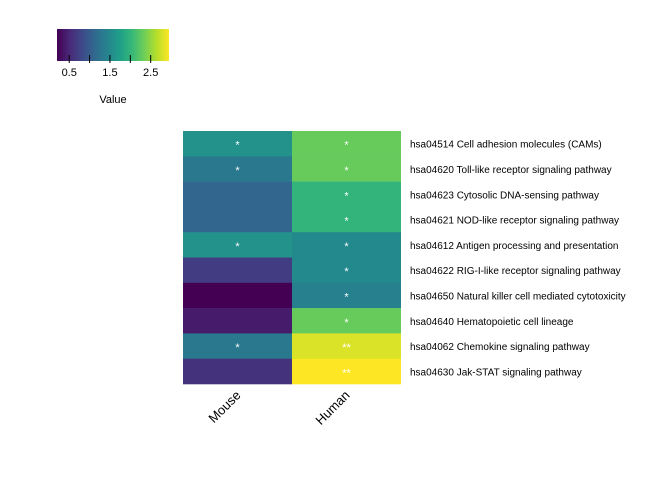 This screenshot has width=672, height=480. What do you see at coordinates (224, 407) in the screenshot?
I see `column-label: Mouse` at bounding box center [224, 407].